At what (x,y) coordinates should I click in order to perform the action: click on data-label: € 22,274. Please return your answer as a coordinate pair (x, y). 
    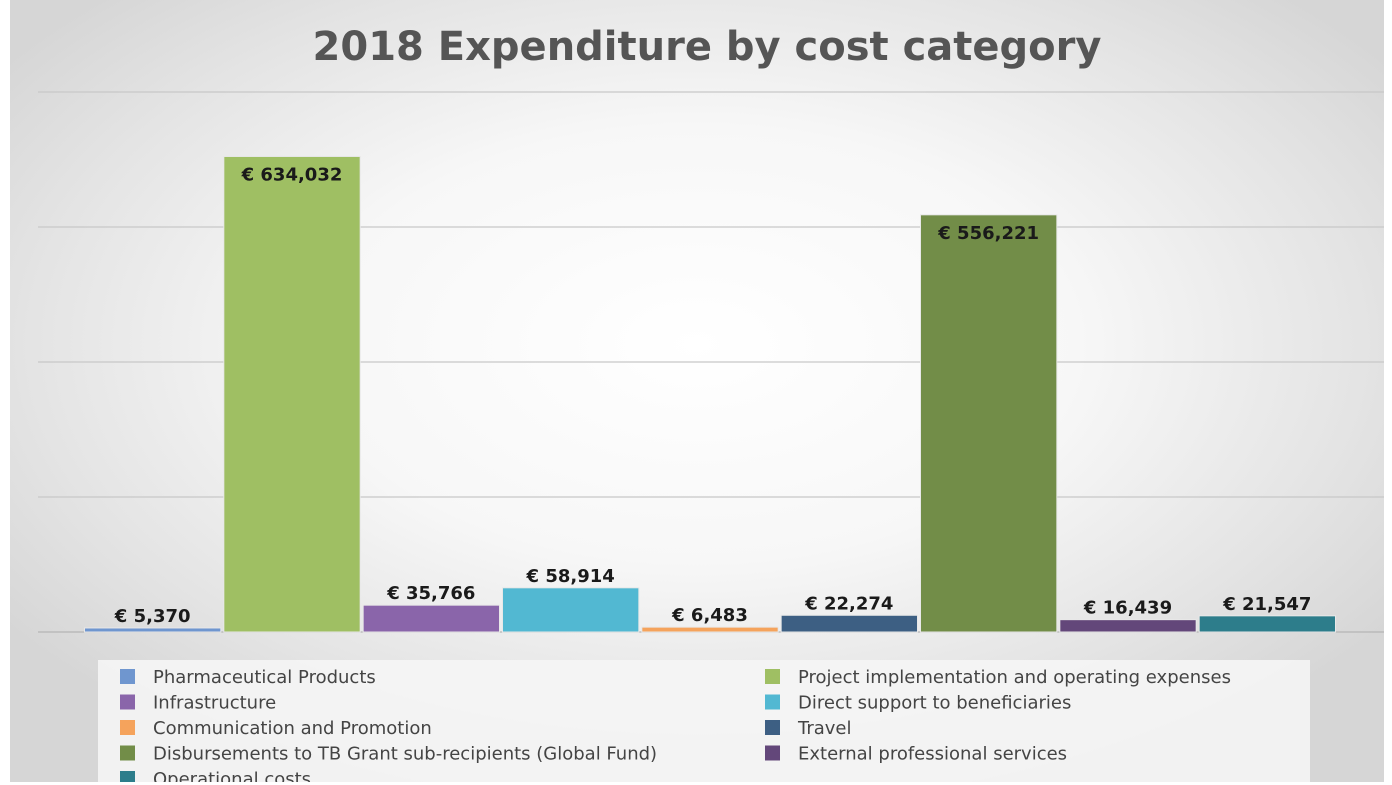
    Looking at the image, I should click on (848, 603).